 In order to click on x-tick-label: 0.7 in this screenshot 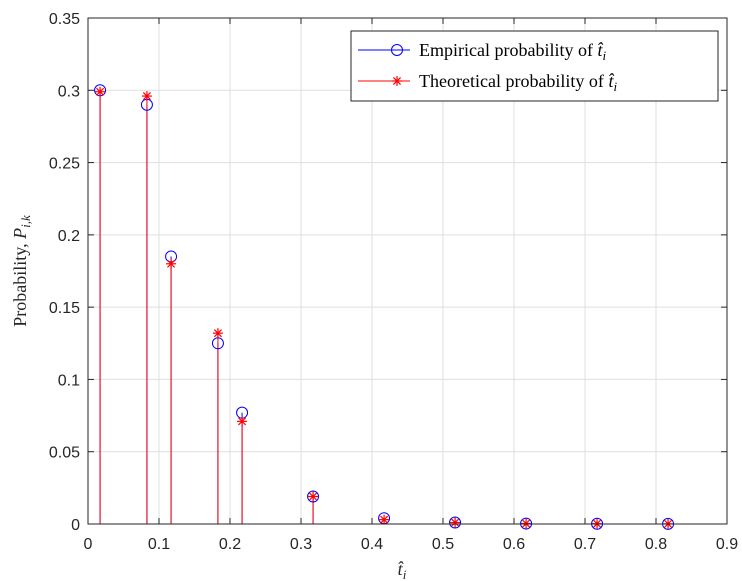, I will do `click(585, 544)`.